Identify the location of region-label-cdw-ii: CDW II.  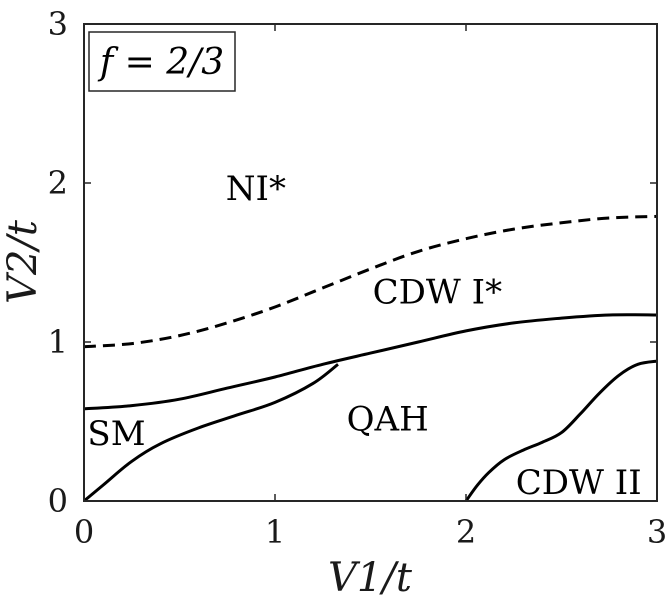
(579, 483).